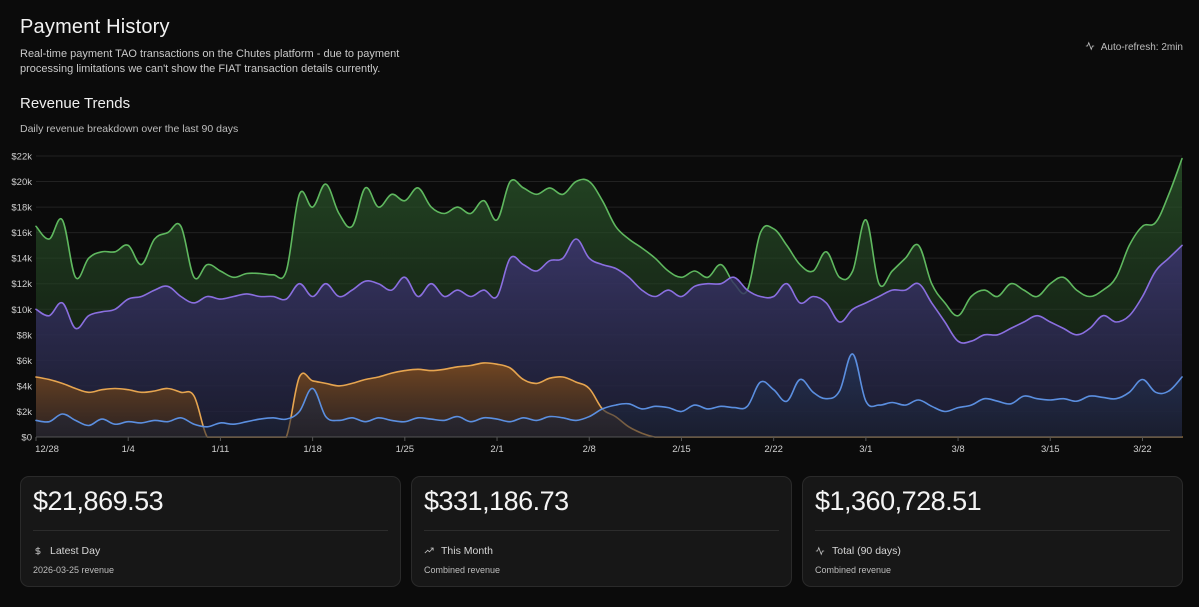 The image size is (1199, 607). What do you see at coordinates (609, 390) in the screenshot?
I see `series-line-blue` at bounding box center [609, 390].